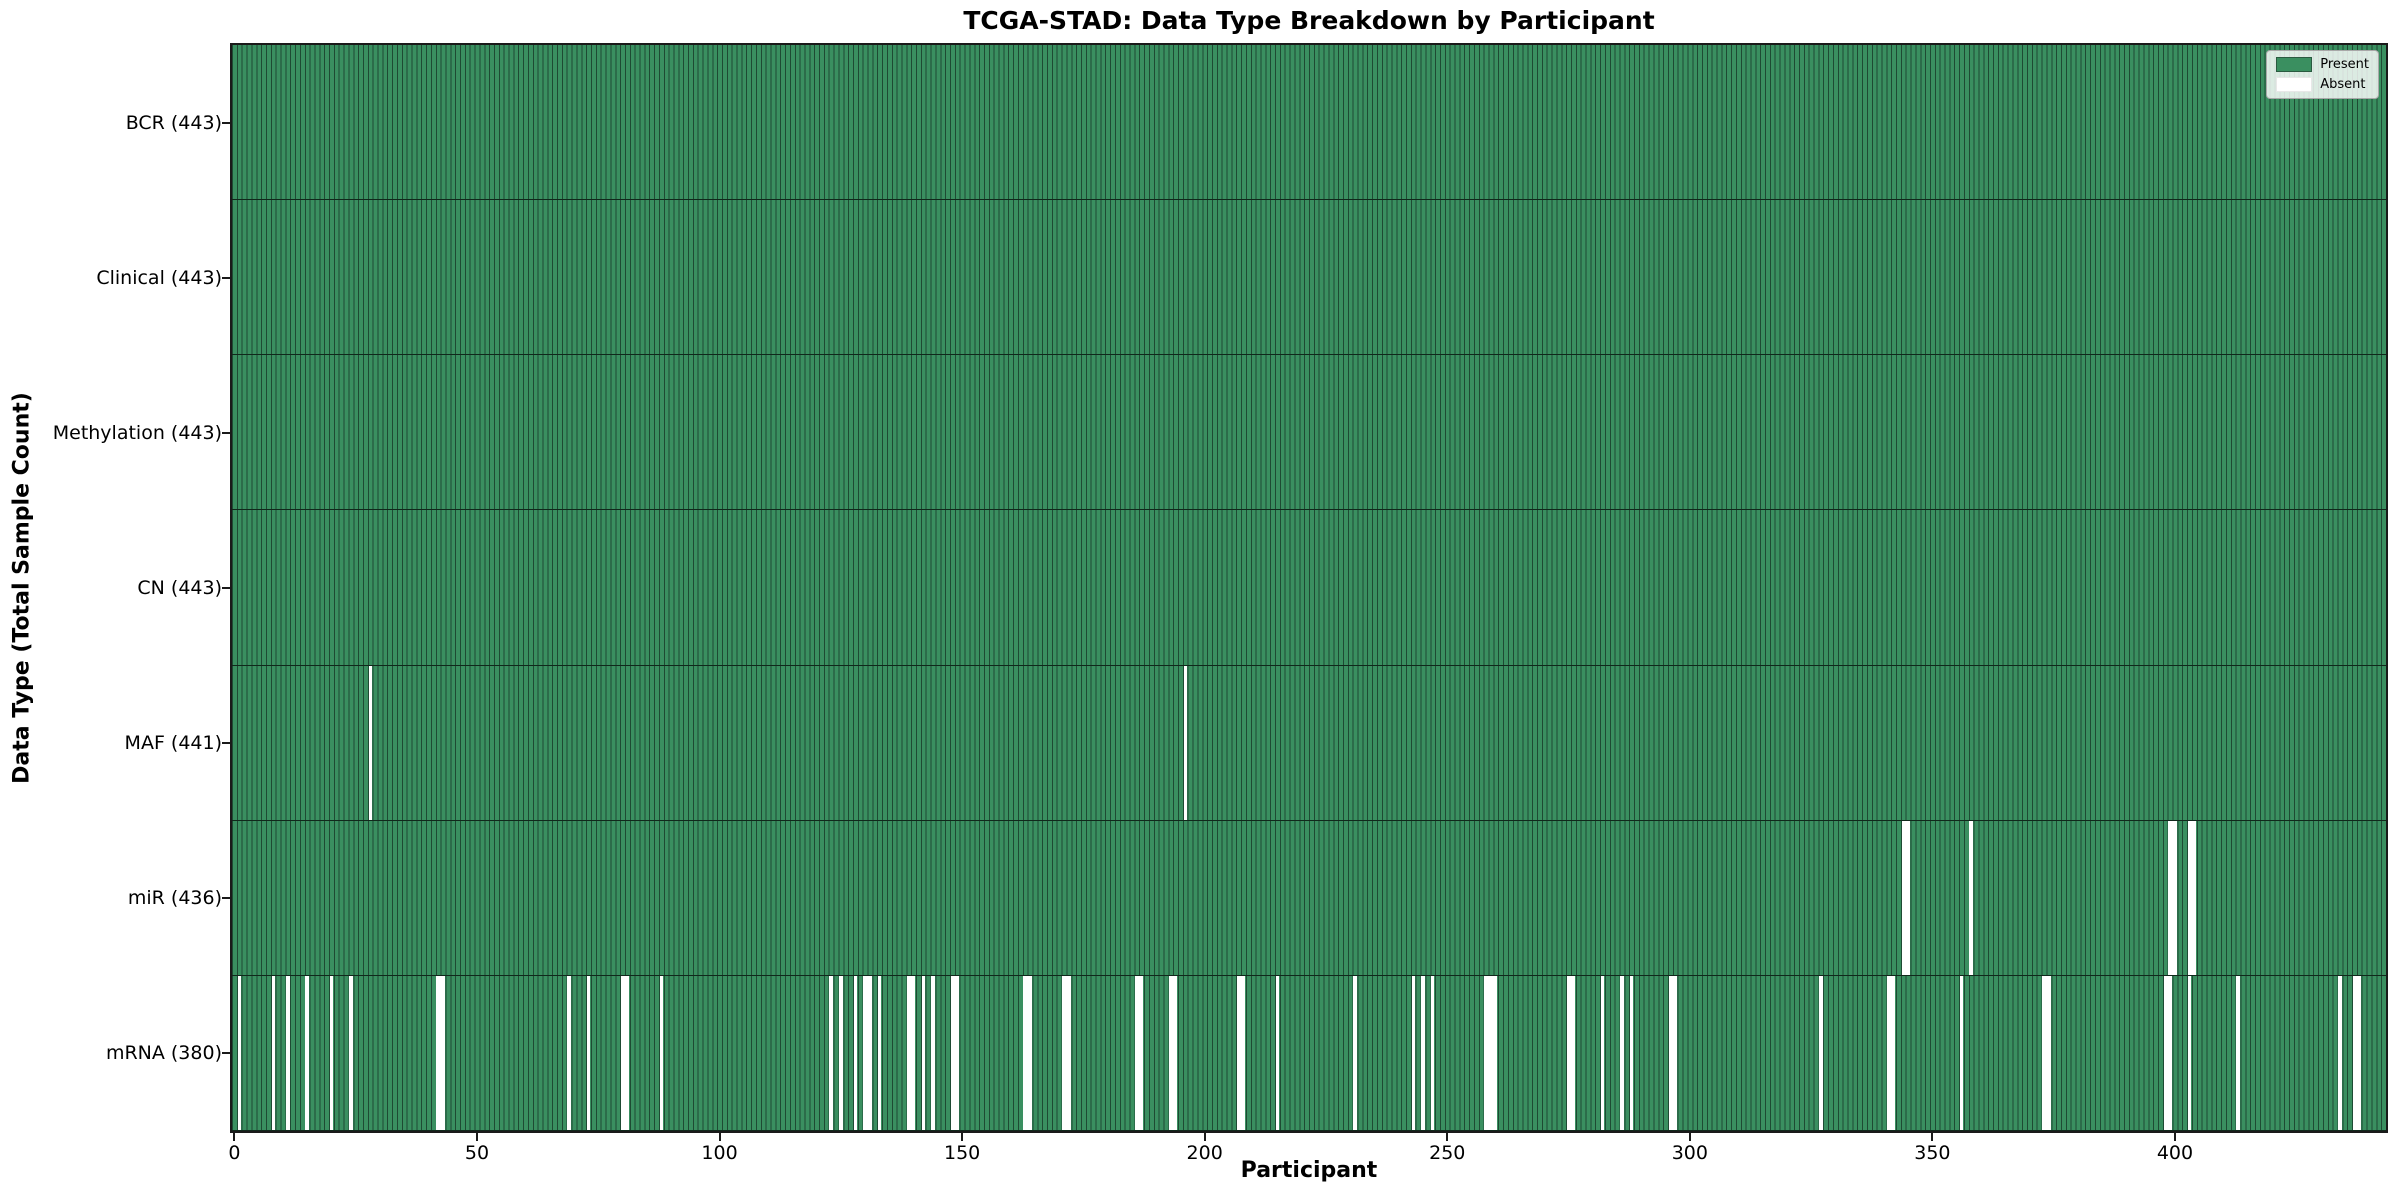  I want to click on legend-present-swatch, so click(2294, 64).